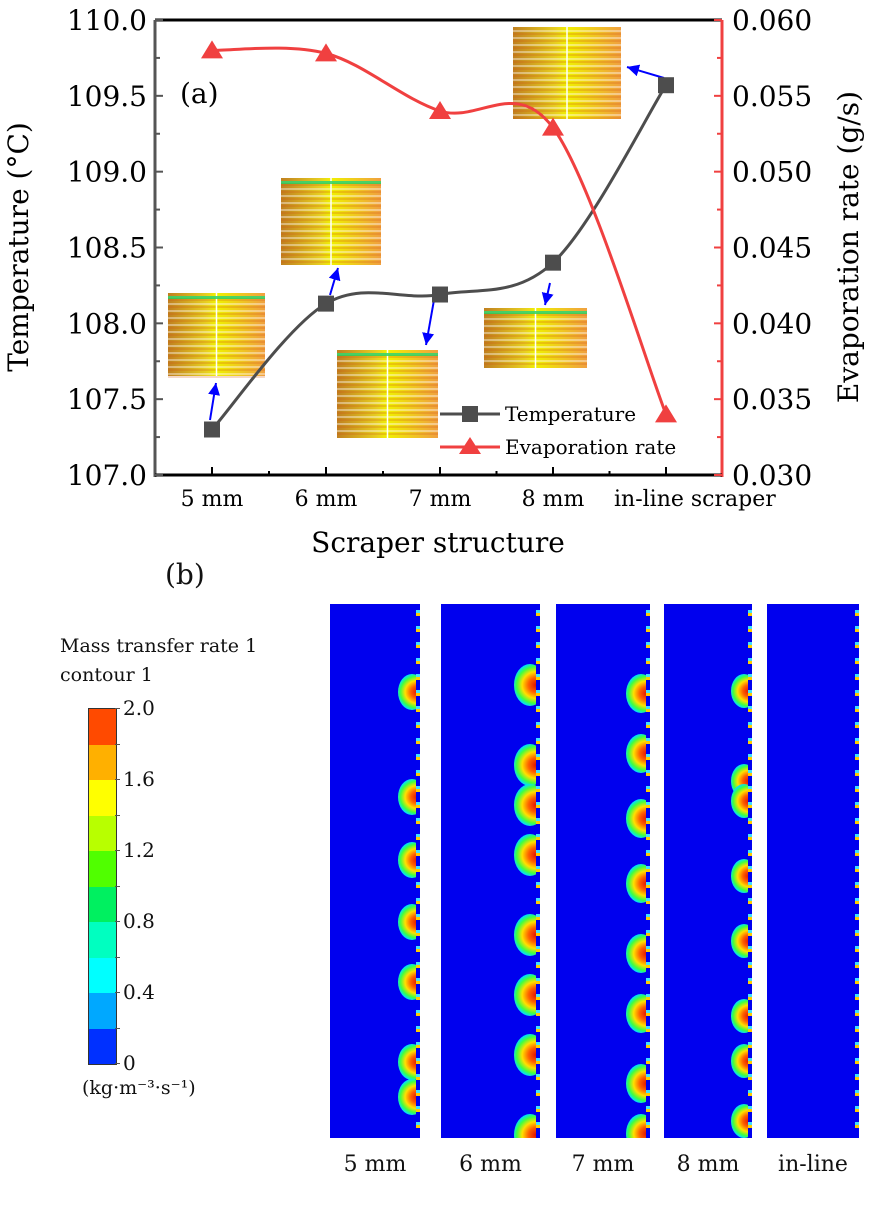  What do you see at coordinates (438, 542) in the screenshot?
I see `x-axis-title: Scraper structure` at bounding box center [438, 542].